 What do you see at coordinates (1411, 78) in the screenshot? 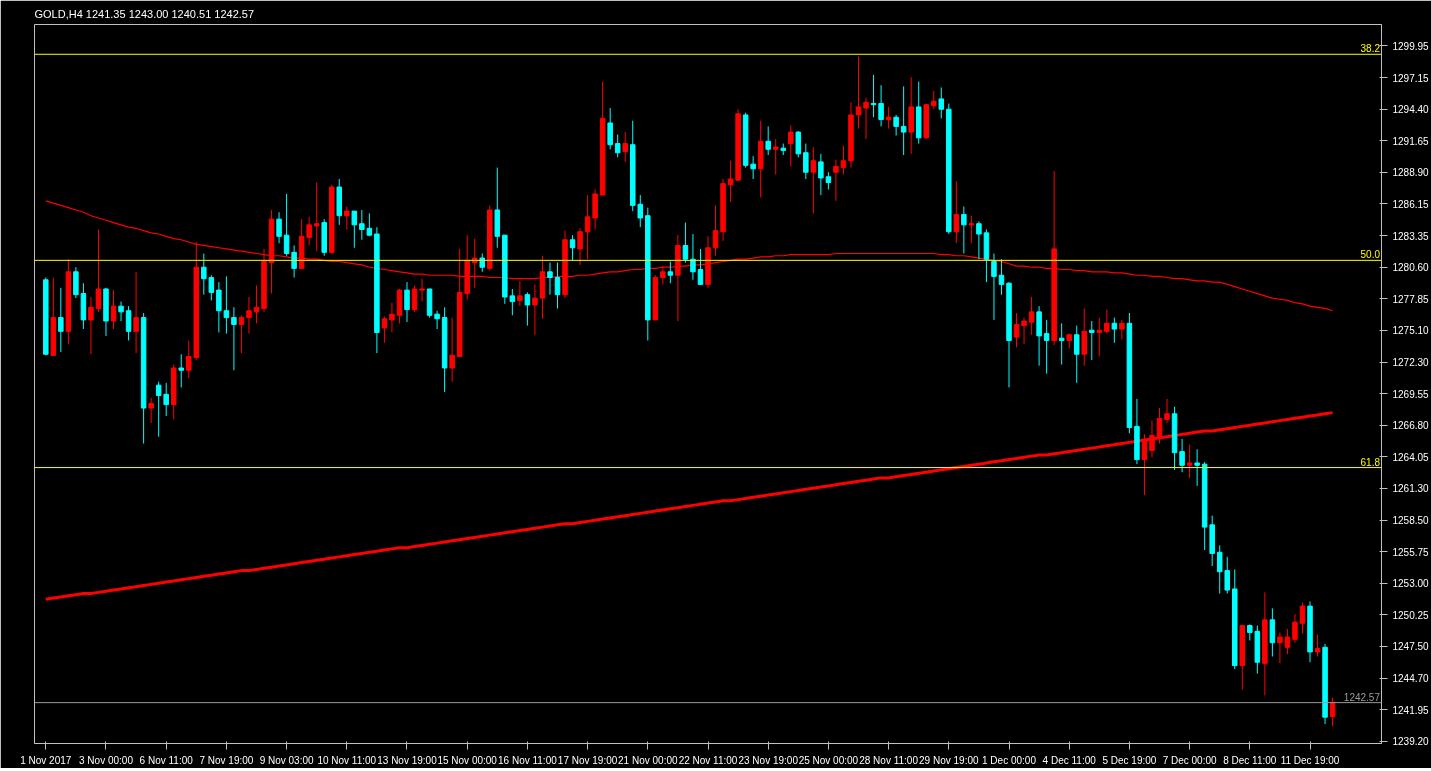
I see `y-tick-label: 1297.15` at bounding box center [1411, 78].